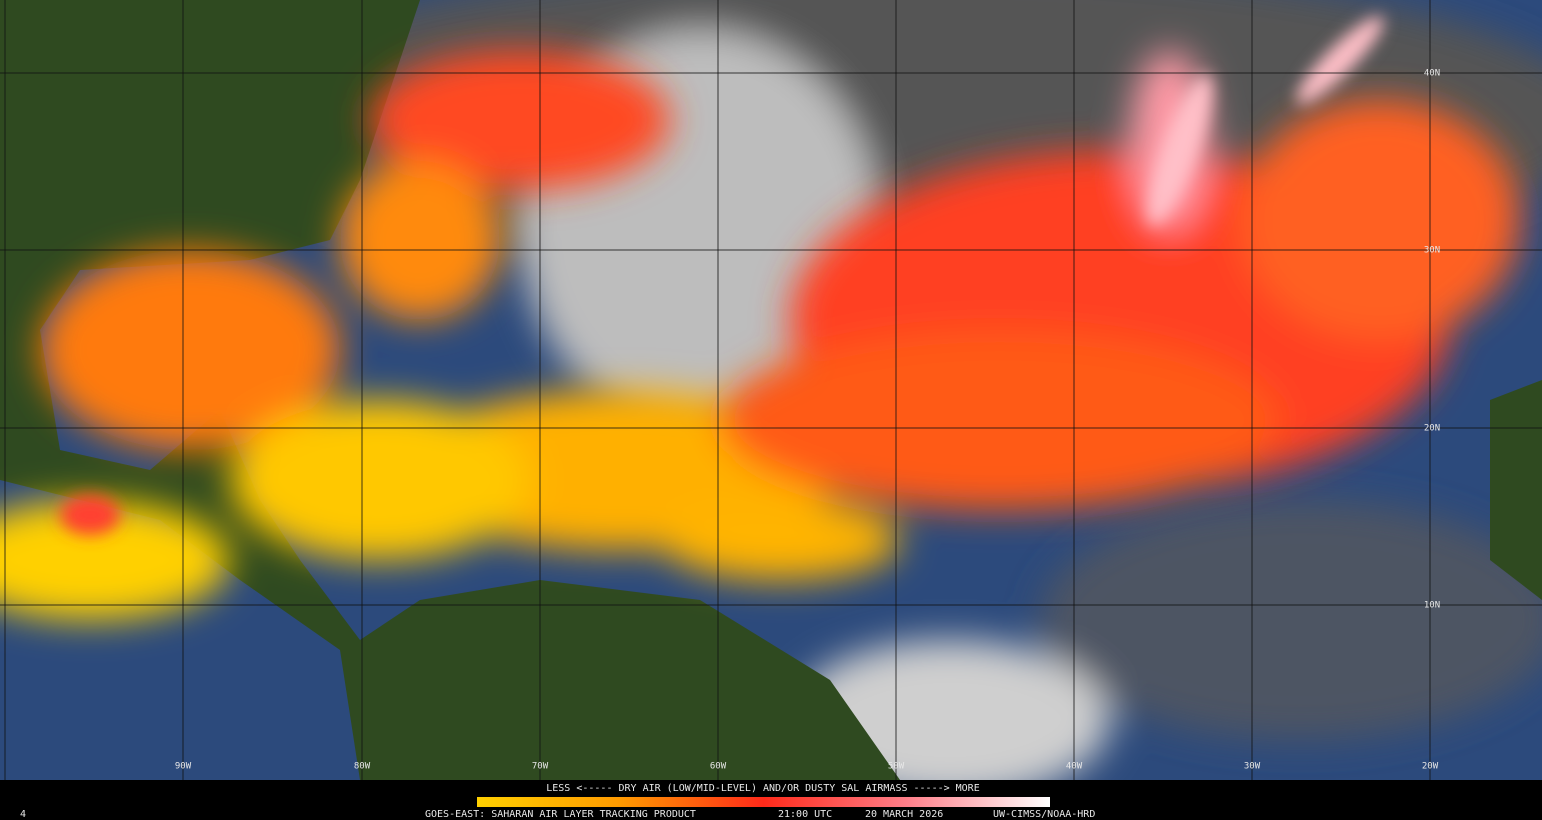  Describe the element at coordinates (718, 767) in the screenshot. I see `longitude-label: 60W` at that location.